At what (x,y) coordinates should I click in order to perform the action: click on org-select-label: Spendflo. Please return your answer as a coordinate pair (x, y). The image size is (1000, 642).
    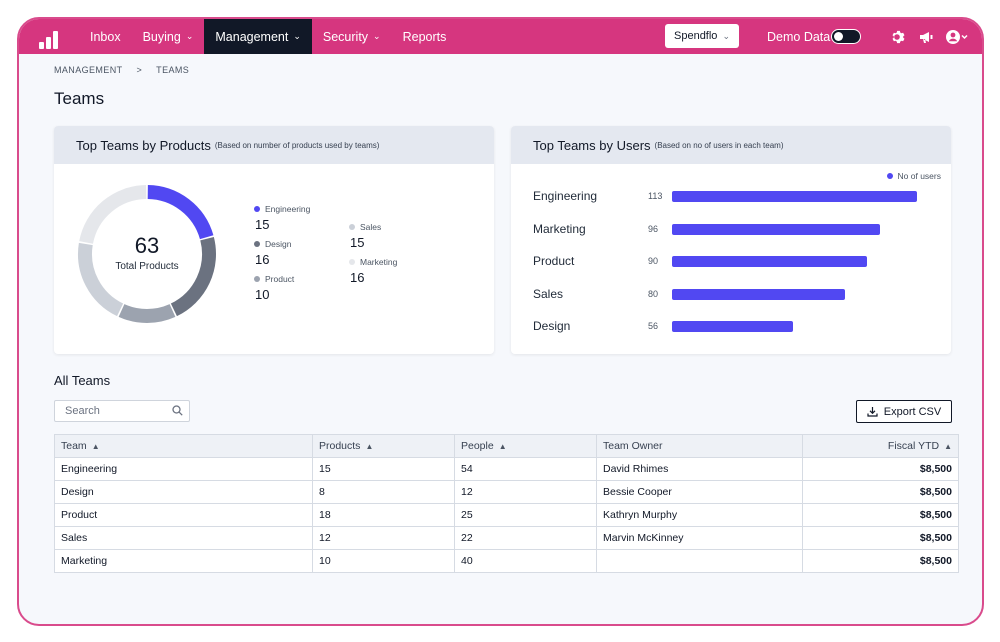
    Looking at the image, I should click on (696, 36).